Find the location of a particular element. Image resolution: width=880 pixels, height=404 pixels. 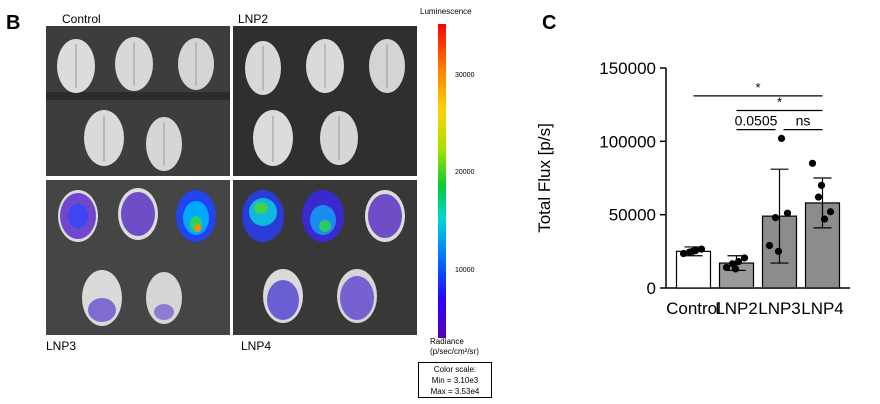

y-tick-label: 0 is located at coordinates (651, 288).